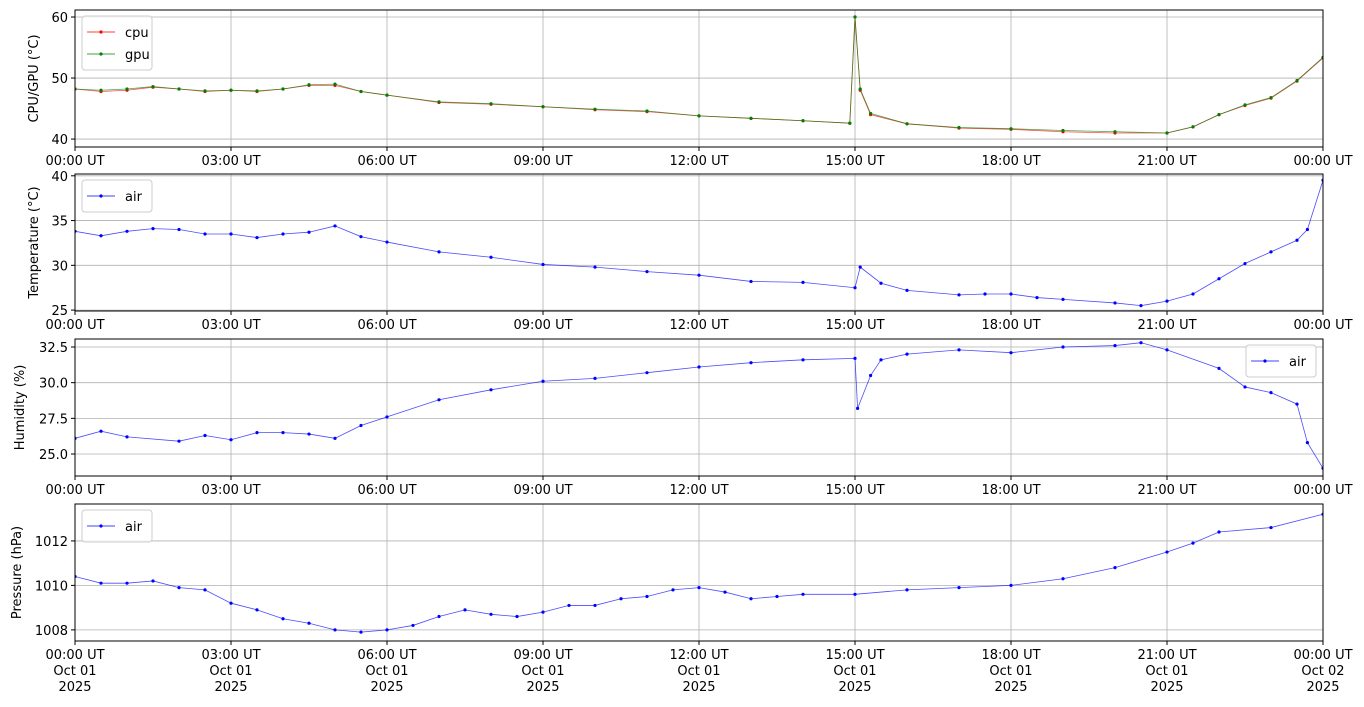  What do you see at coordinates (101, 32) in the screenshot?
I see `legend-marker-cpu` at bounding box center [101, 32].